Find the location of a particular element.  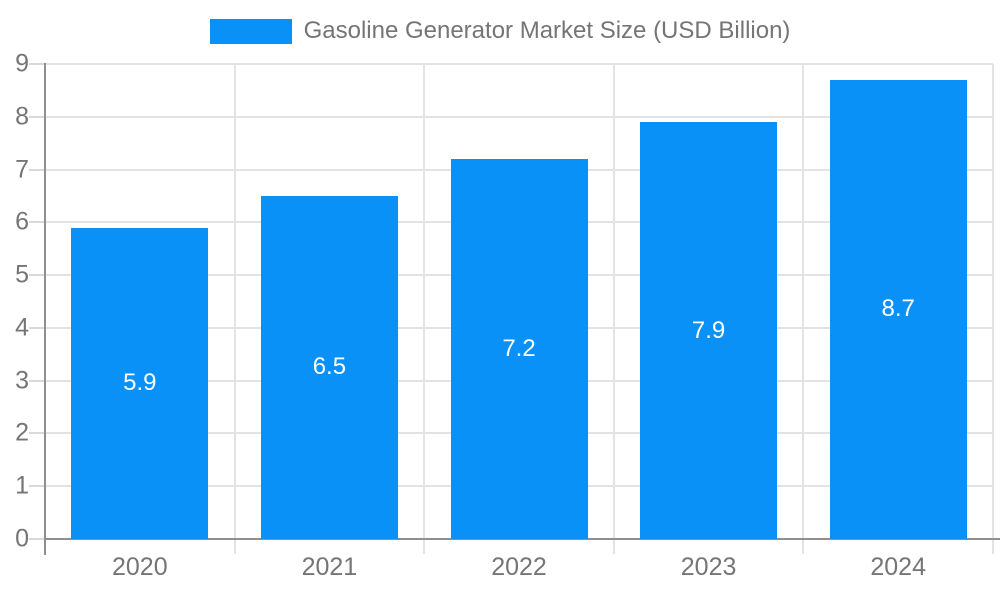

x-axis-label: 2023 is located at coordinates (708, 567).